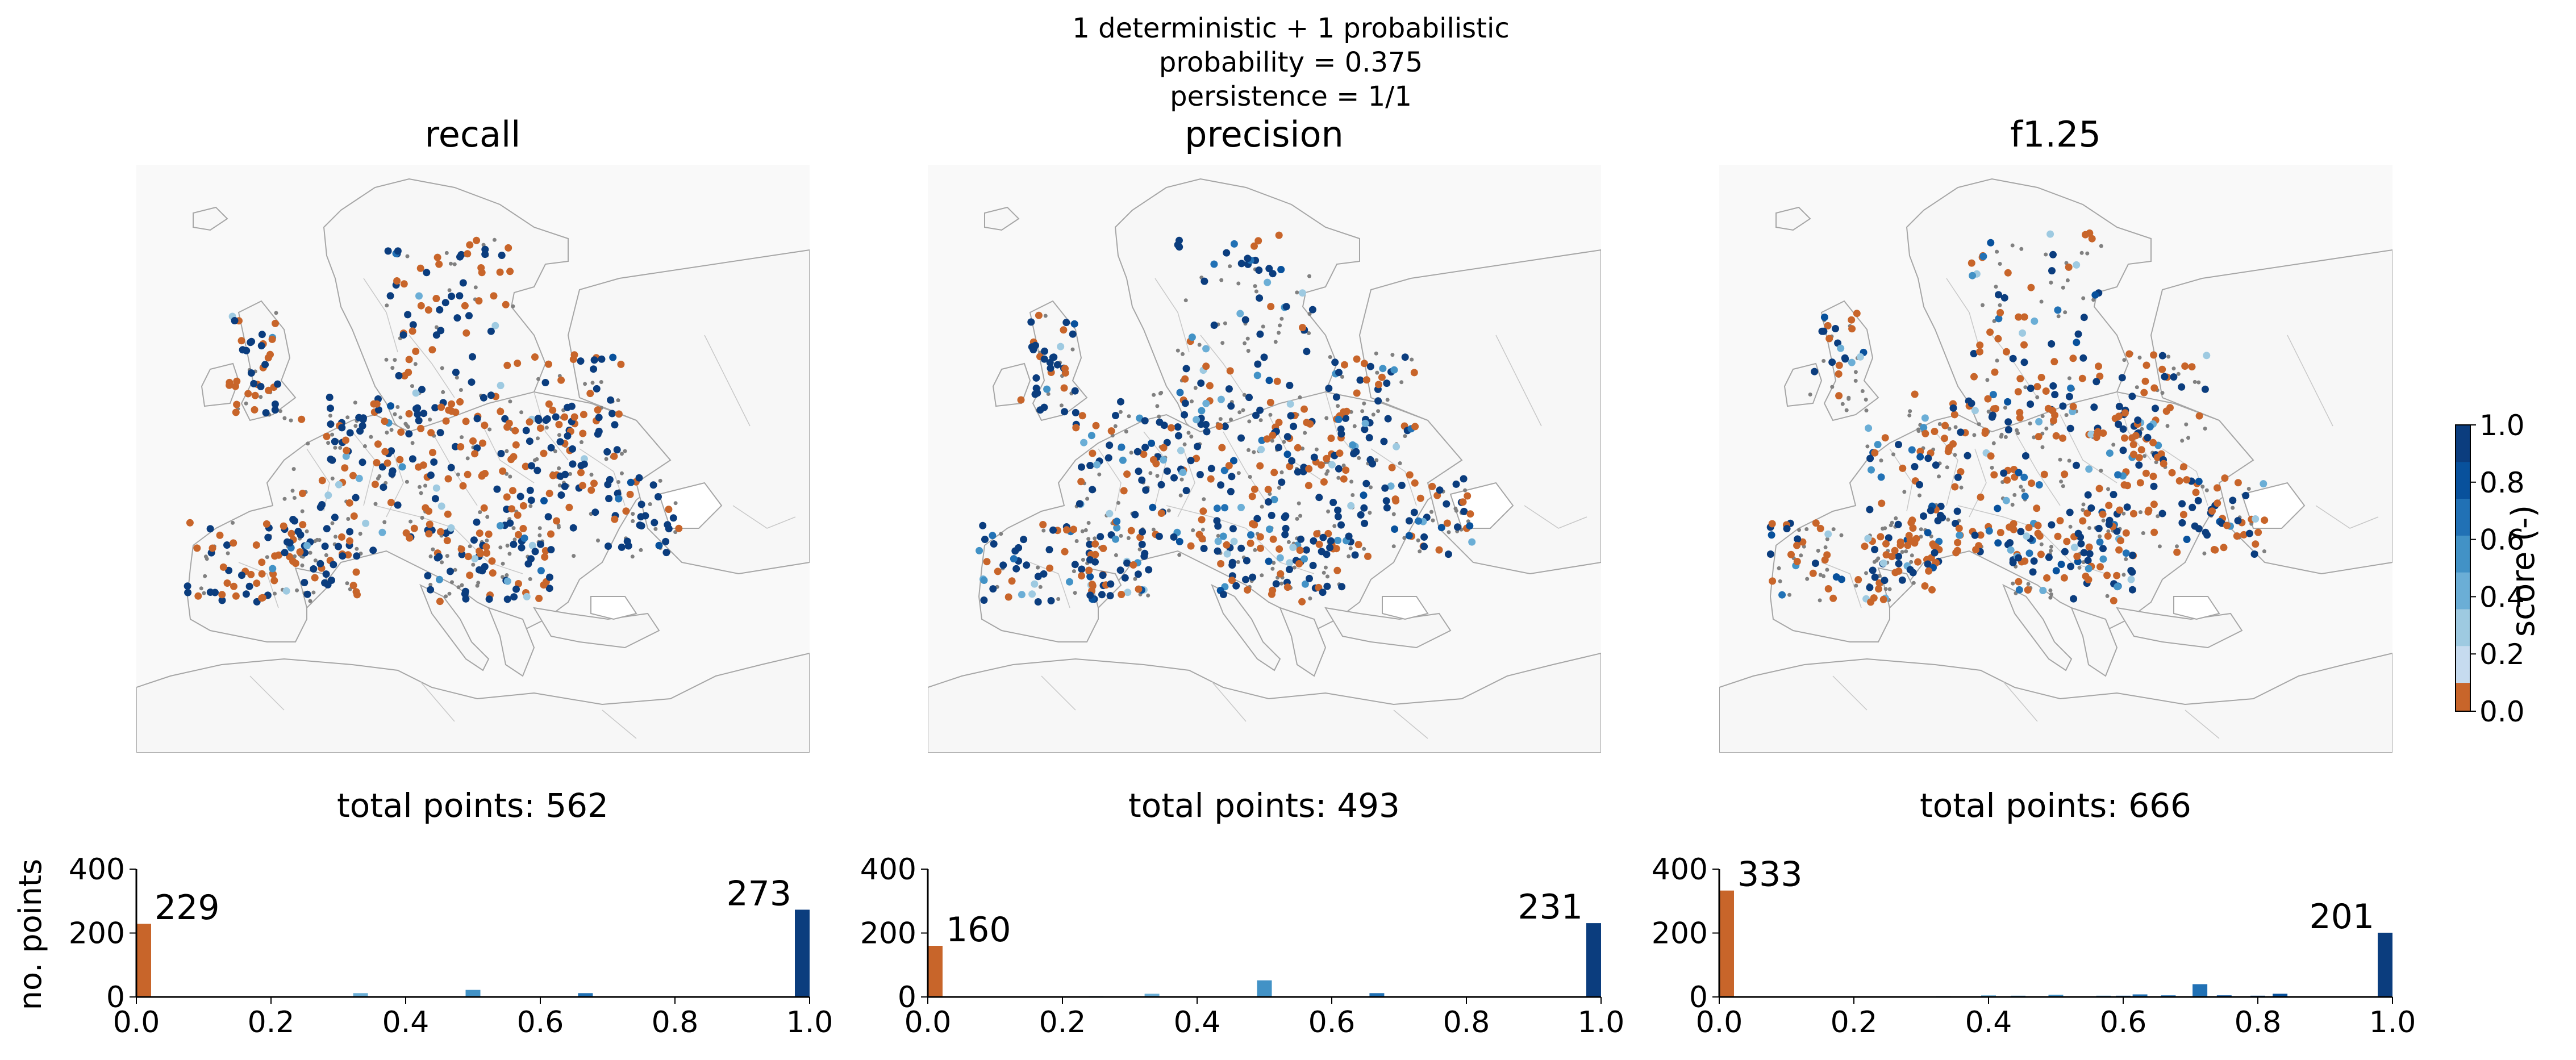 The width and height of the screenshot is (2576, 1060). What do you see at coordinates (210, 218) in the screenshot?
I see `land-outline` at bounding box center [210, 218].